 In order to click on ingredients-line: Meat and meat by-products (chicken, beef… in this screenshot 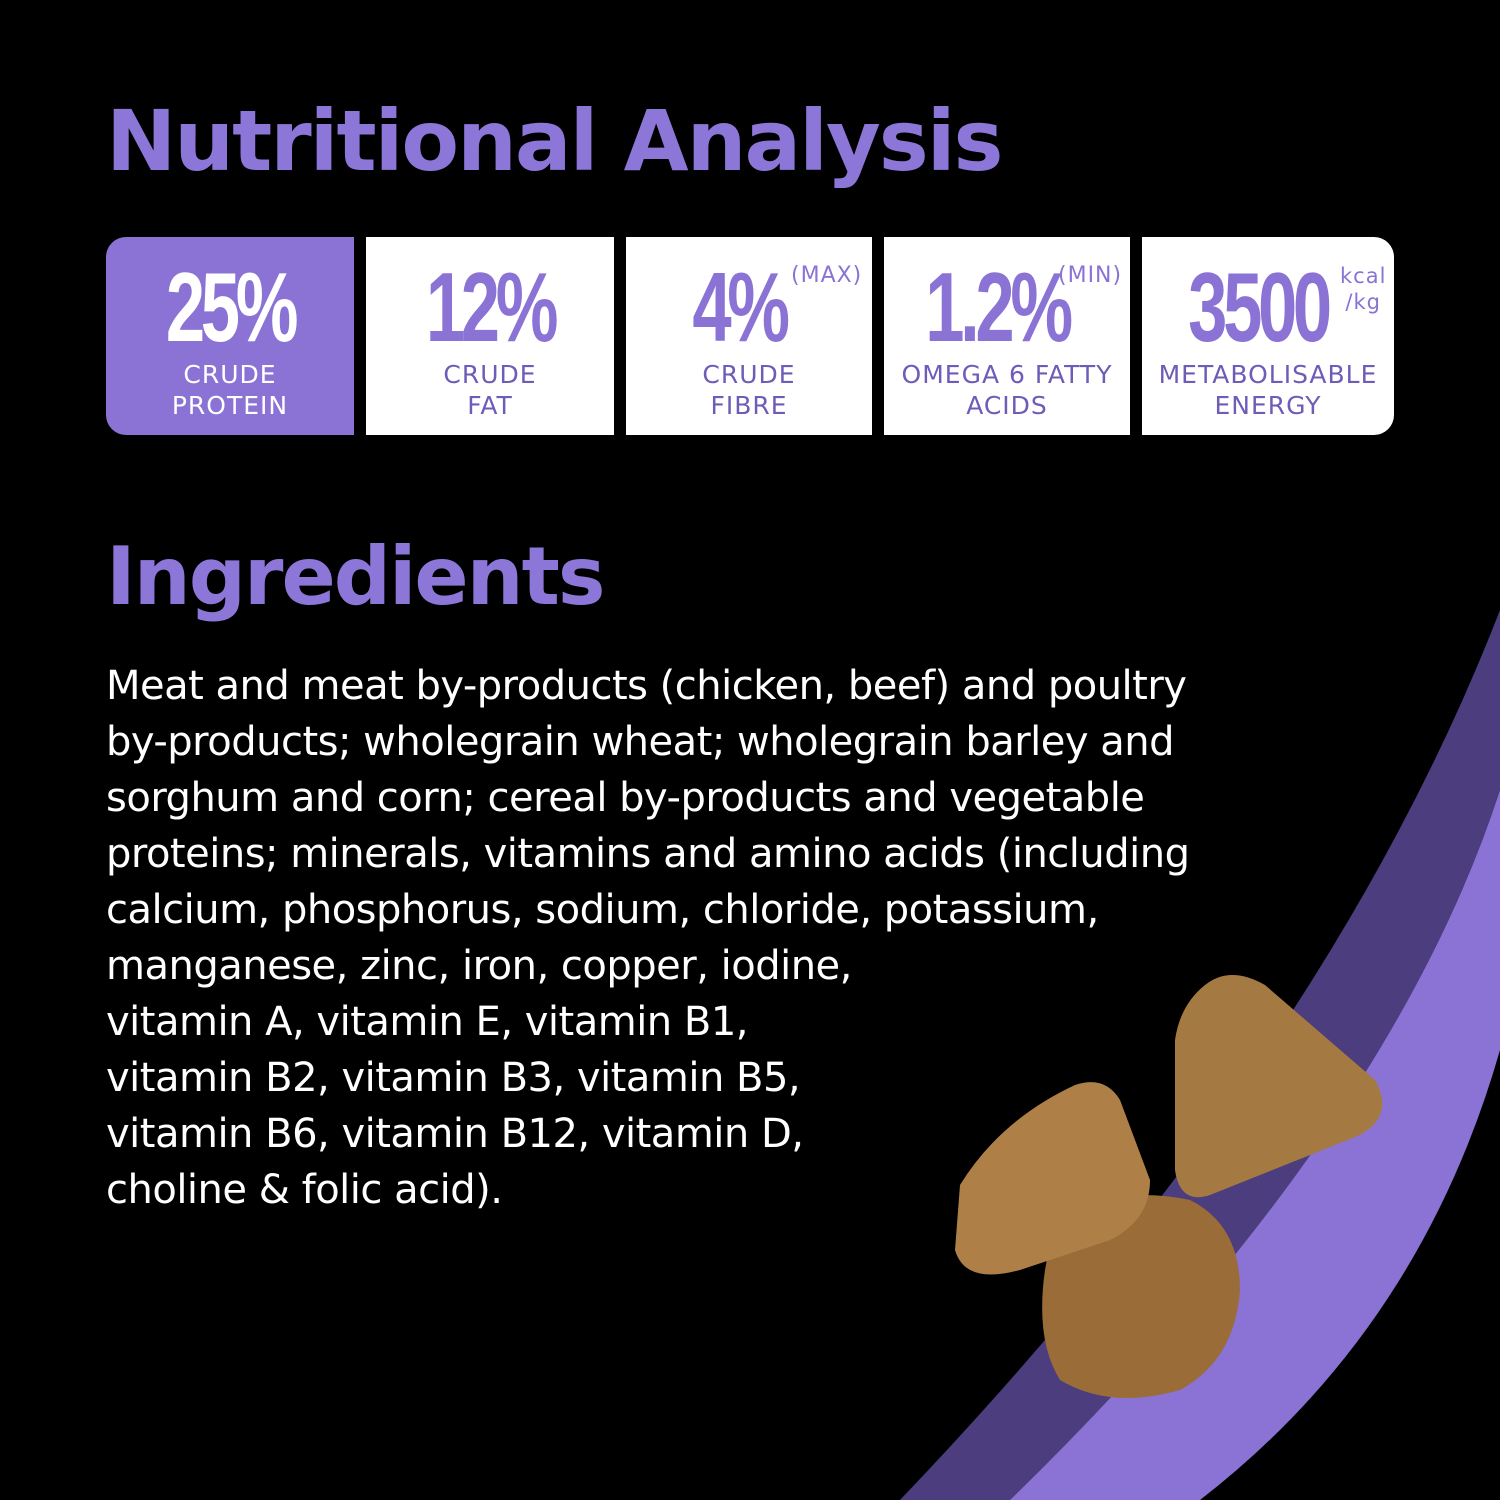, I will do `click(646, 686)`.